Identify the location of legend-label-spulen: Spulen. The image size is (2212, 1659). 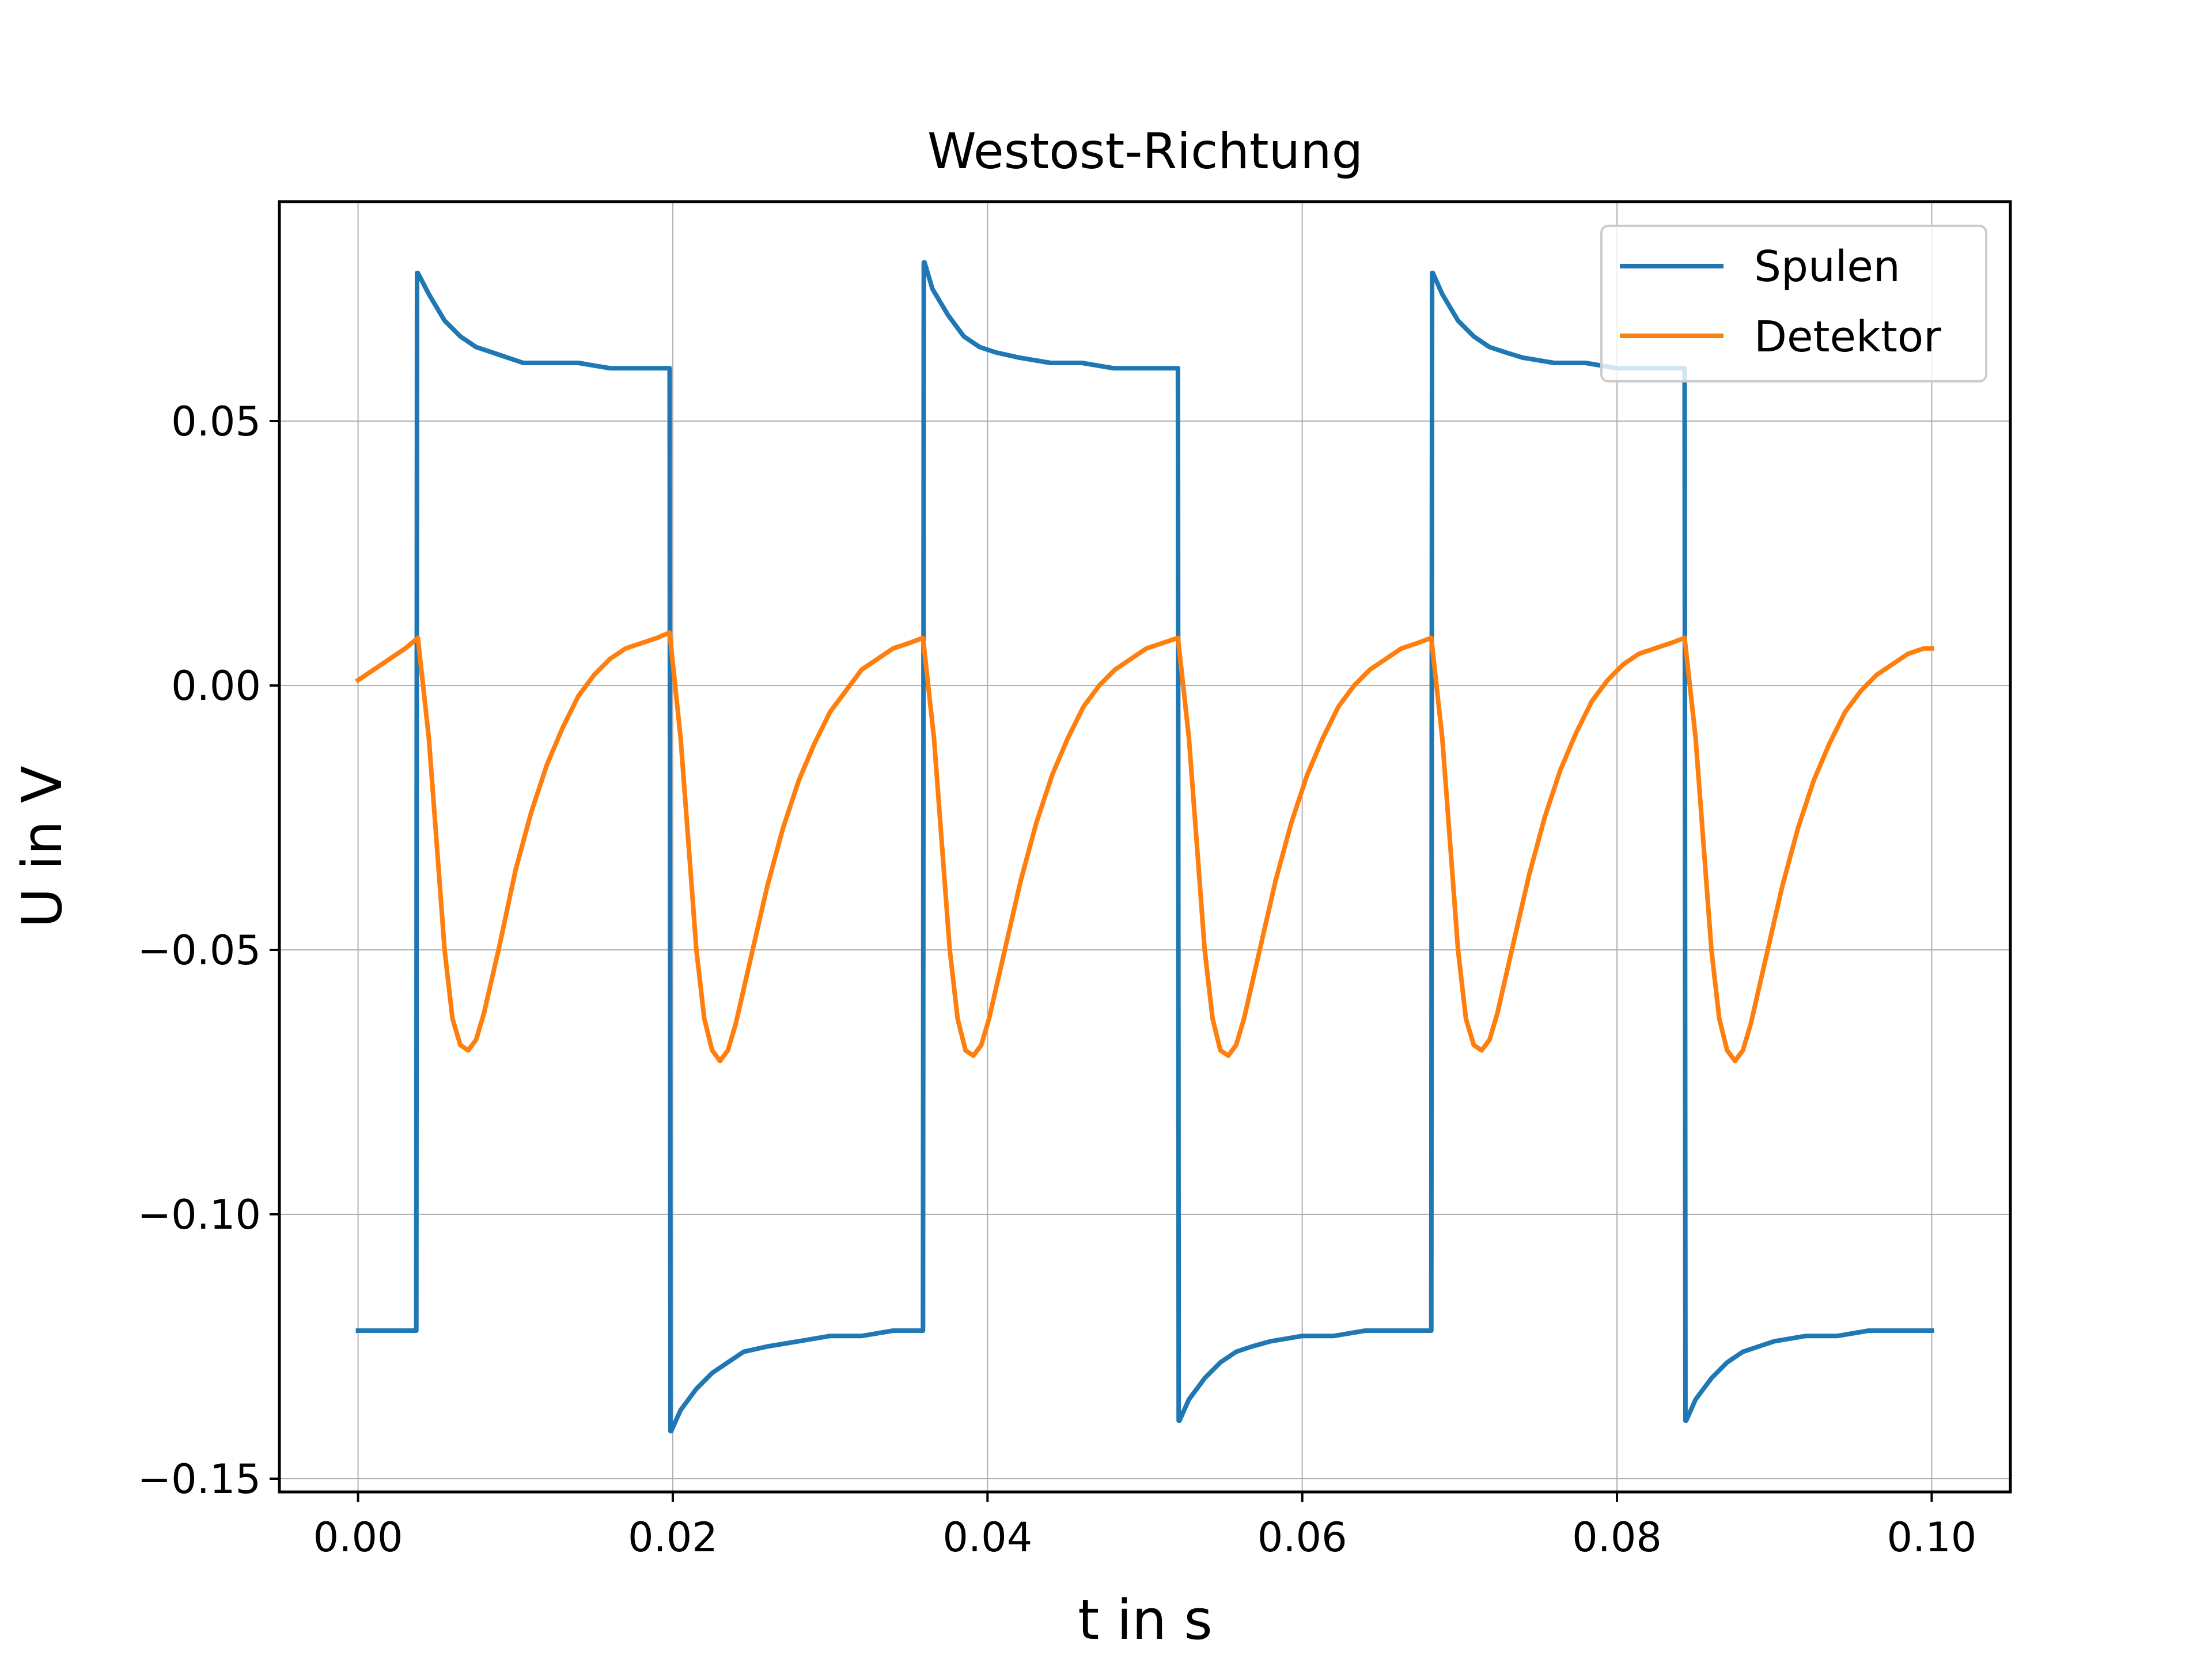
(1827, 266).